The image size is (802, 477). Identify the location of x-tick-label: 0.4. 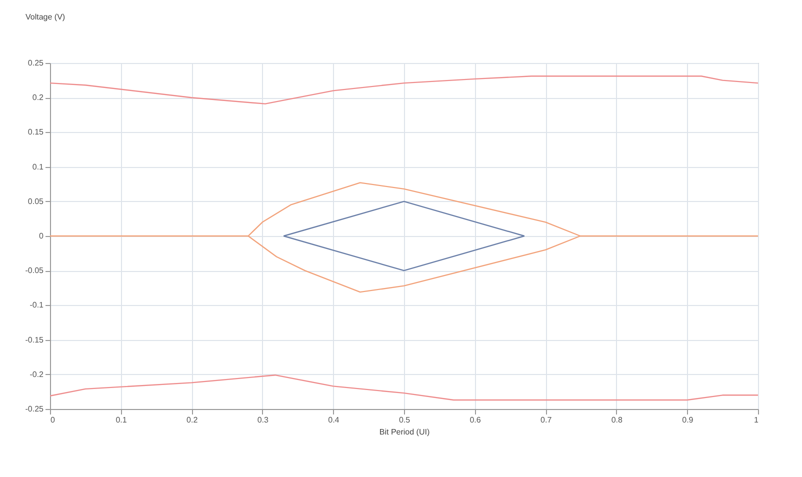
(334, 420).